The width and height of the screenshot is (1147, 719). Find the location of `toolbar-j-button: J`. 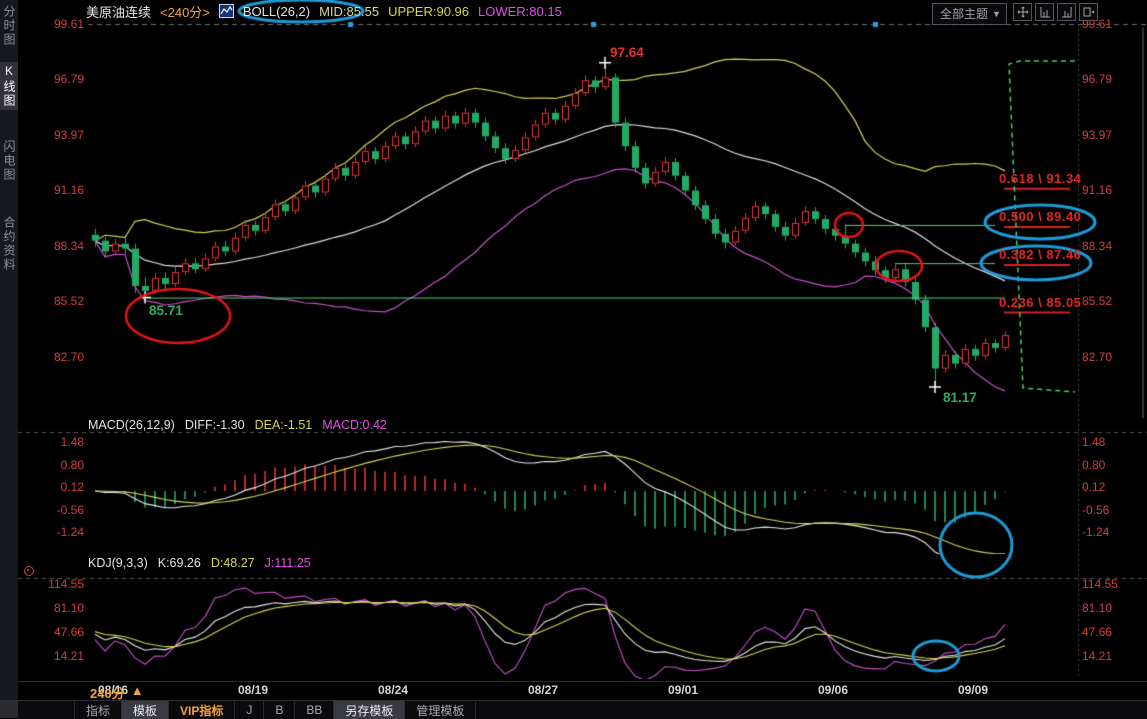

toolbar-j-button: J is located at coordinates (250, 710).